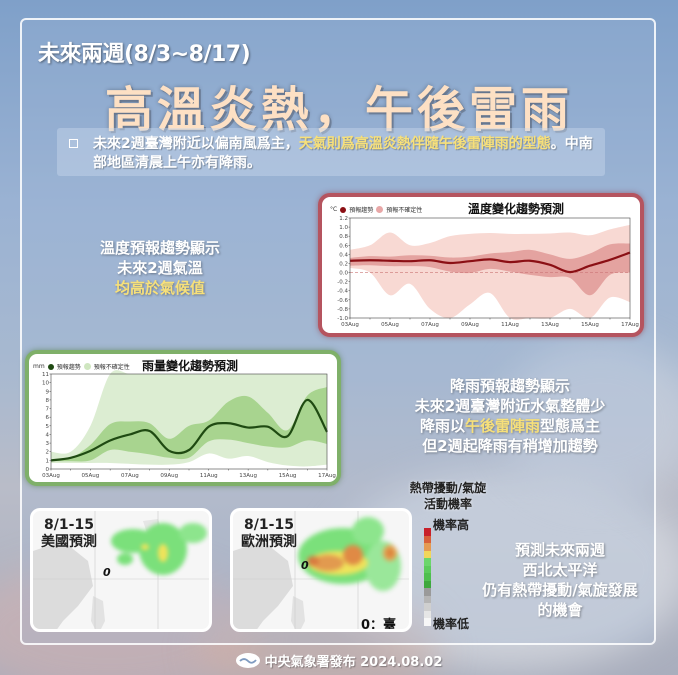 This screenshot has height=675, width=678. I want to click on tc-legend-title: 熱帶擾動/氣旋 活動機率, so click(448, 496).